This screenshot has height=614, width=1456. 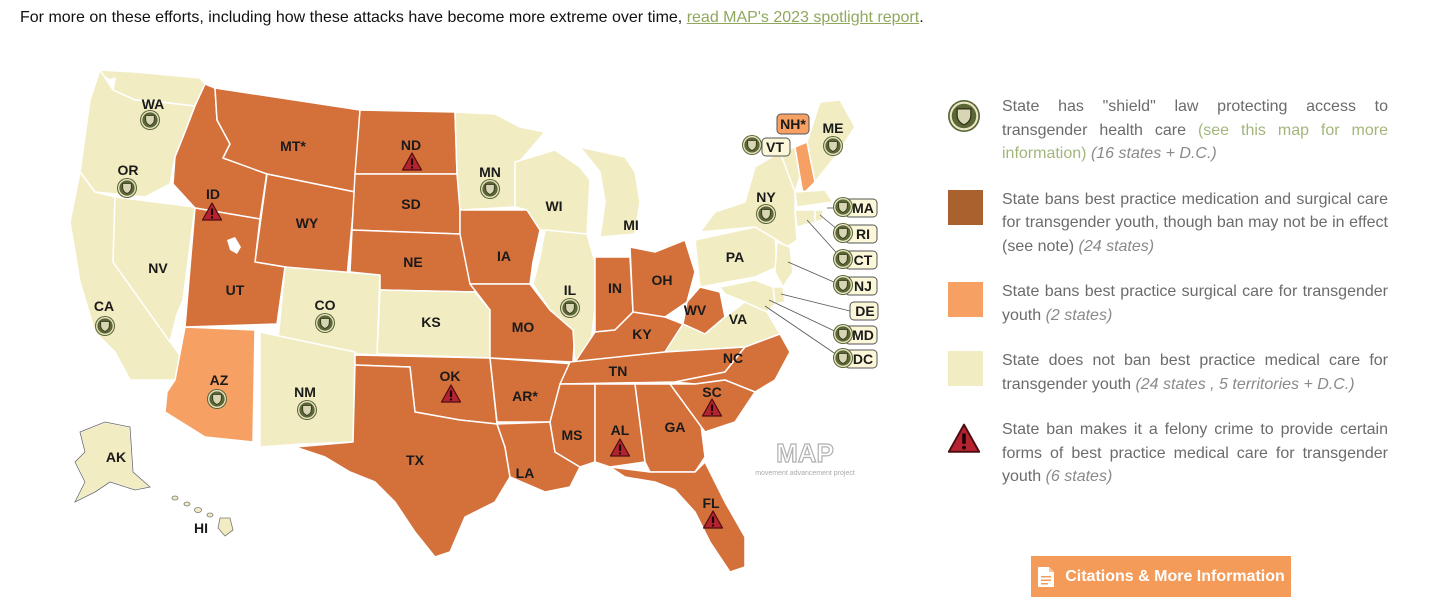 What do you see at coordinates (504, 256) in the screenshot?
I see `state-label-IA: IA` at bounding box center [504, 256].